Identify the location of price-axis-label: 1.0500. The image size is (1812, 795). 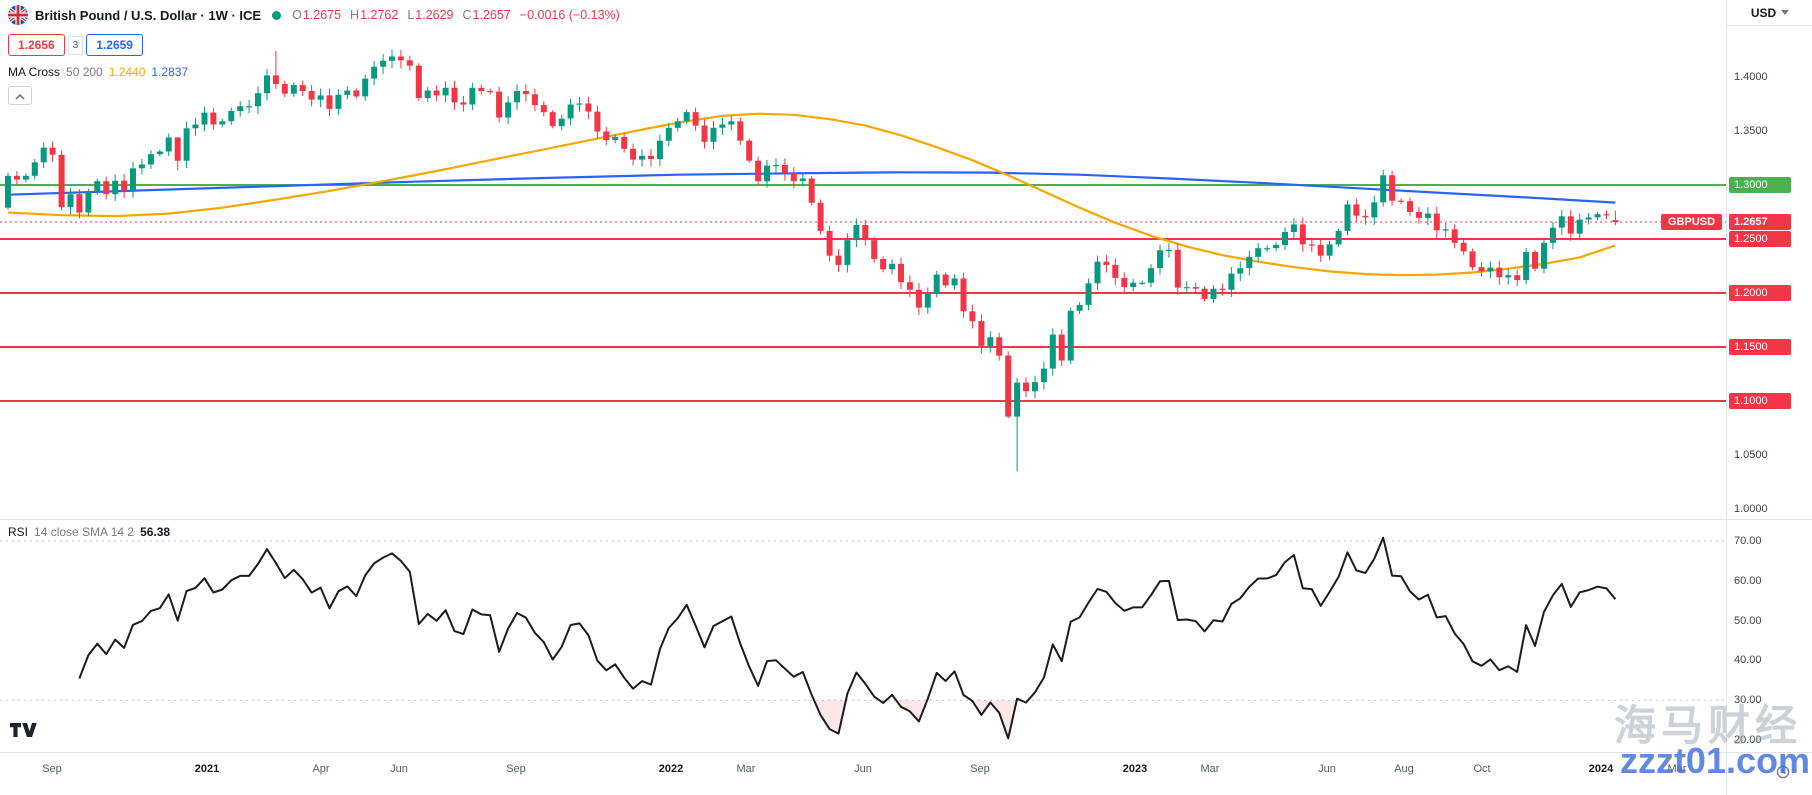
(1751, 455).